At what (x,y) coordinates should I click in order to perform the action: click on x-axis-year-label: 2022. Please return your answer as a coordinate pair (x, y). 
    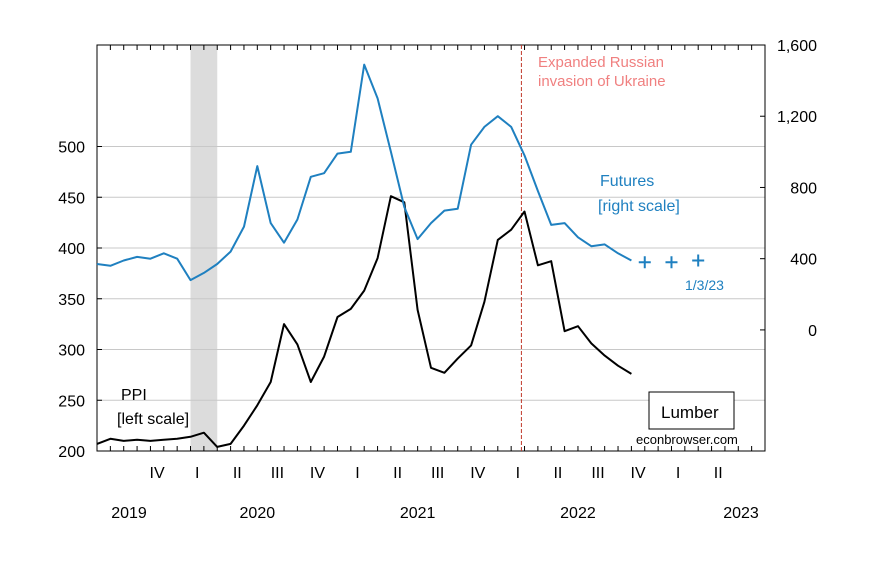
    Looking at the image, I should click on (578, 513).